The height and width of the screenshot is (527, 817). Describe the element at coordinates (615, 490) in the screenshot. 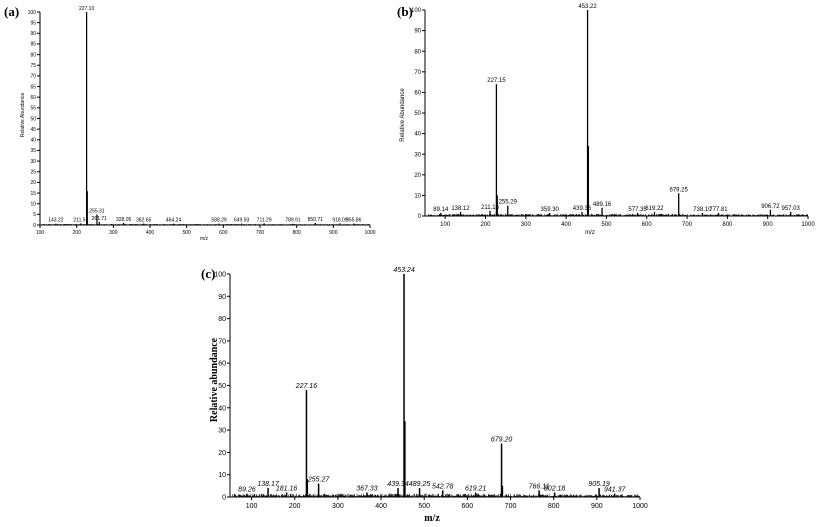

I see `peak-label: 941.37` at that location.